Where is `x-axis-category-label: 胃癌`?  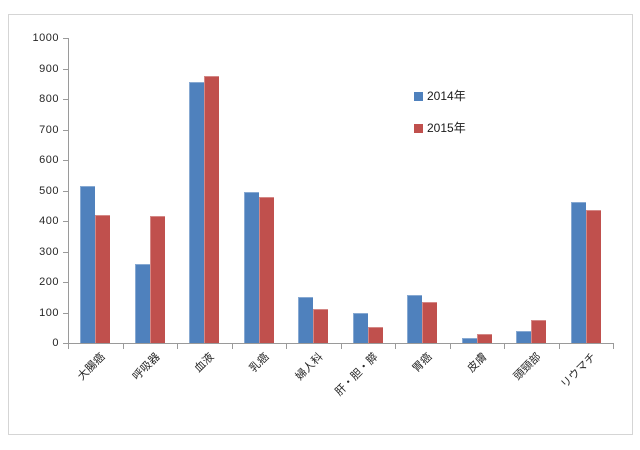
x-axis-category-label: 胃癌 is located at coordinates (422, 363).